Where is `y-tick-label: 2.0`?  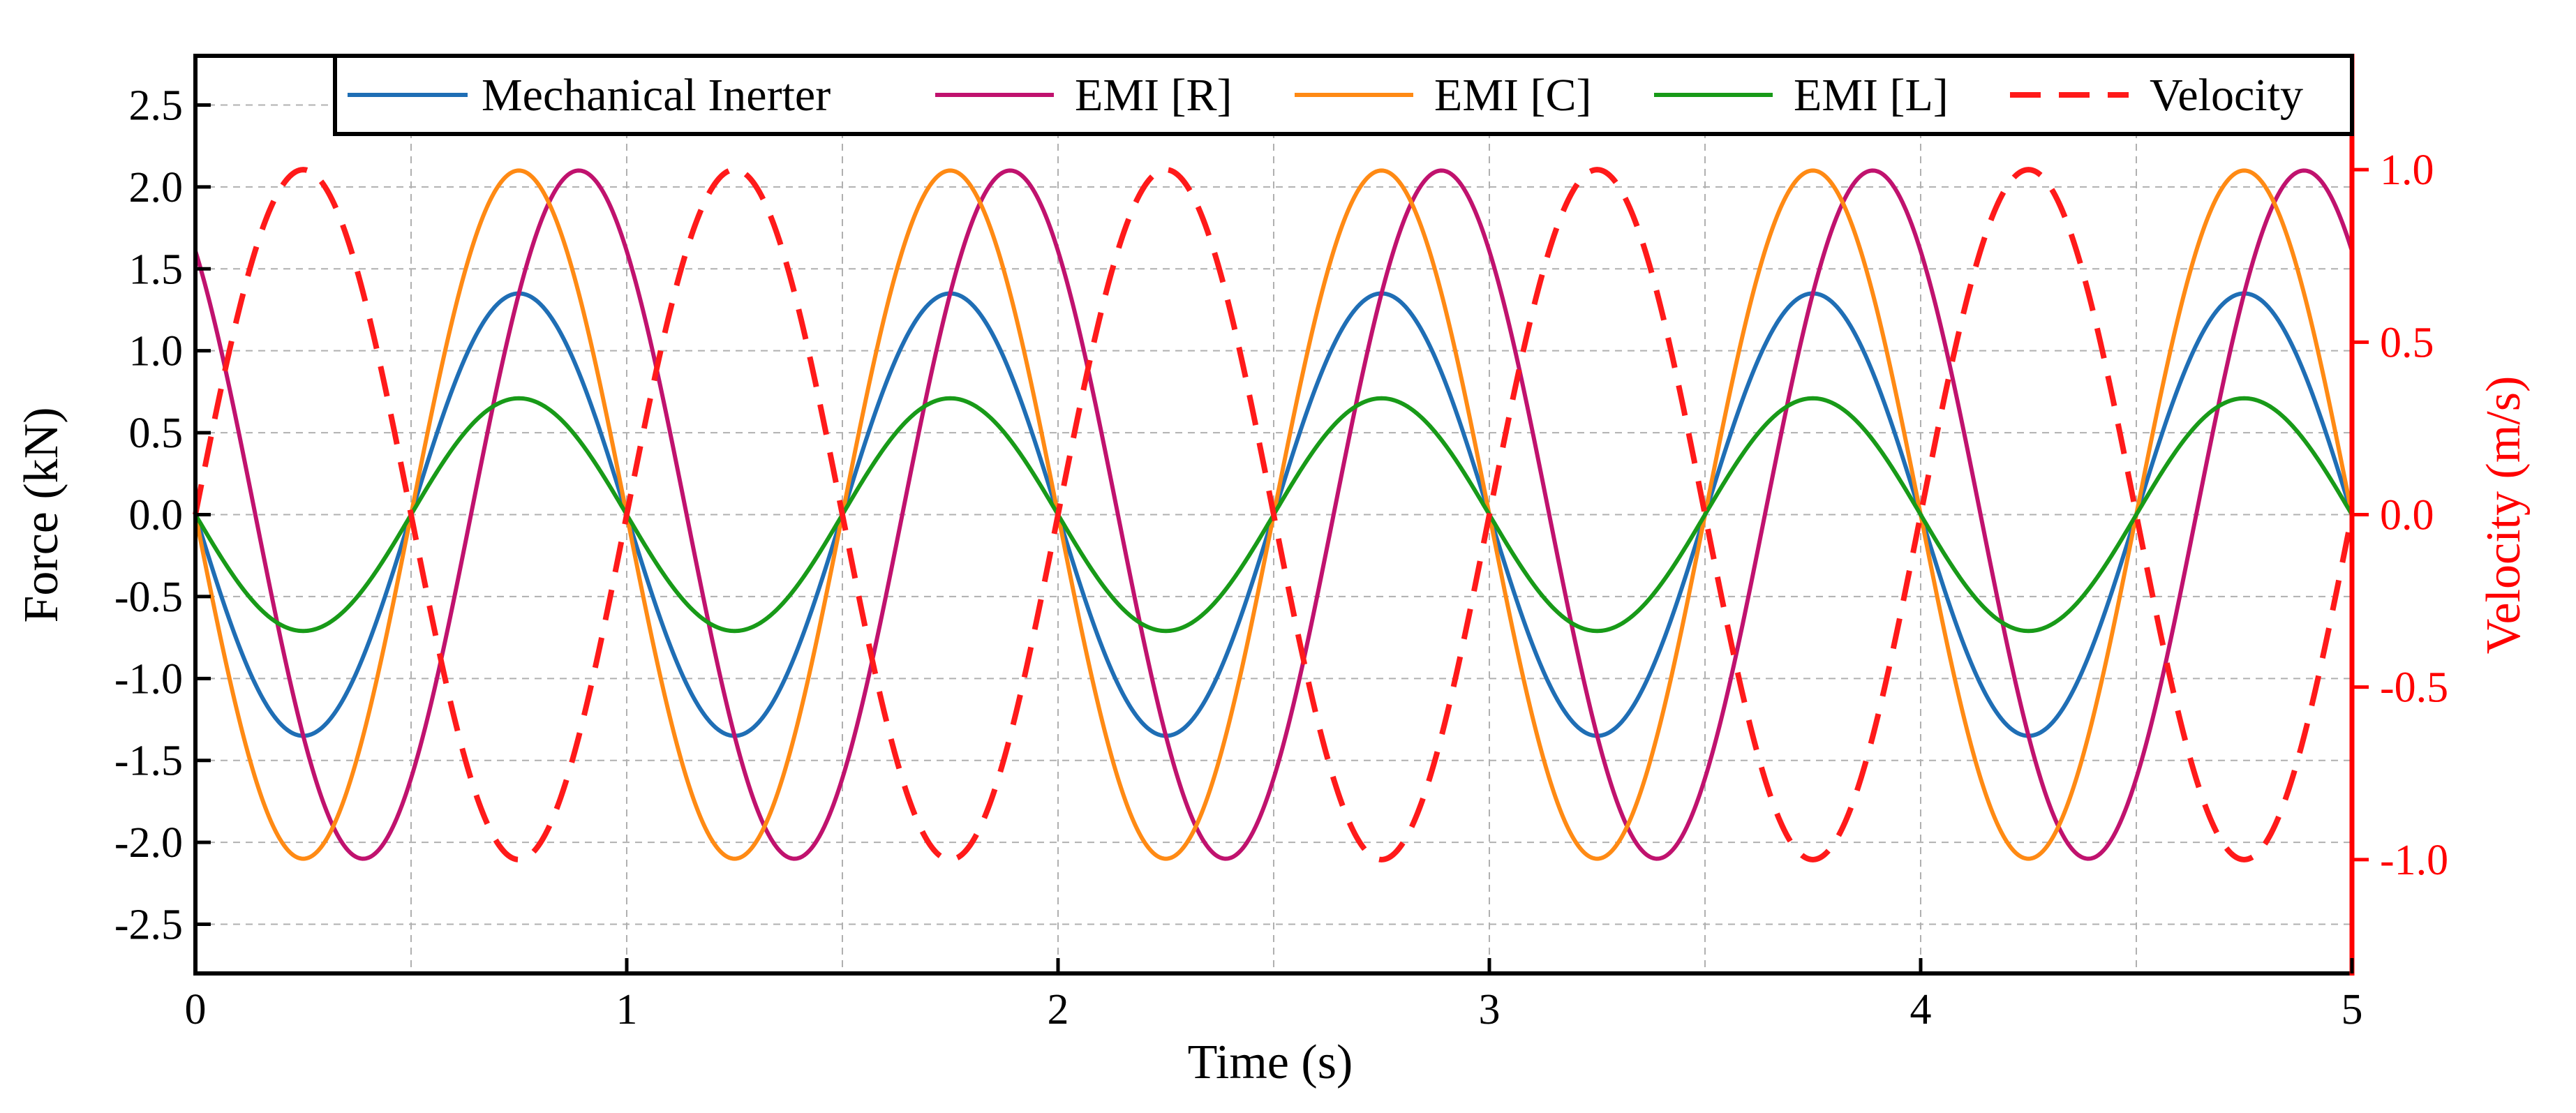 y-tick-label: 2.0 is located at coordinates (156, 187).